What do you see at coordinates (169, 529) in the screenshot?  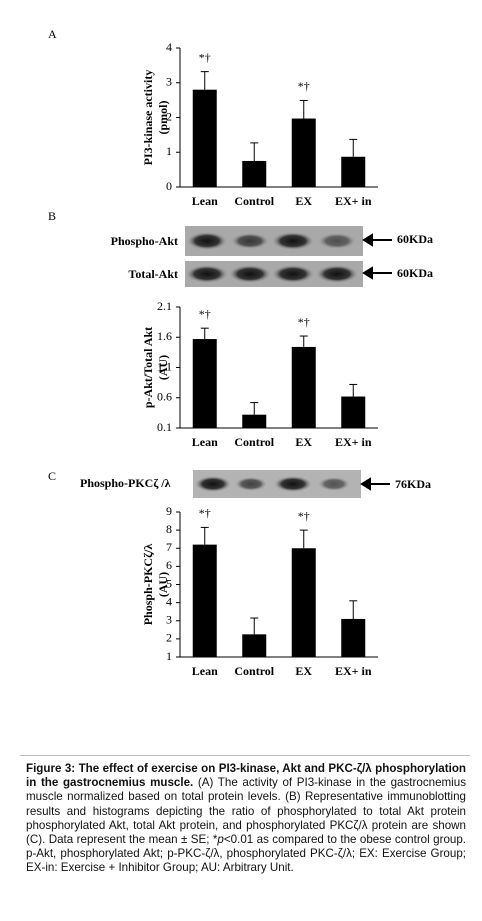 I see `y-tick-label: 8` at bounding box center [169, 529].